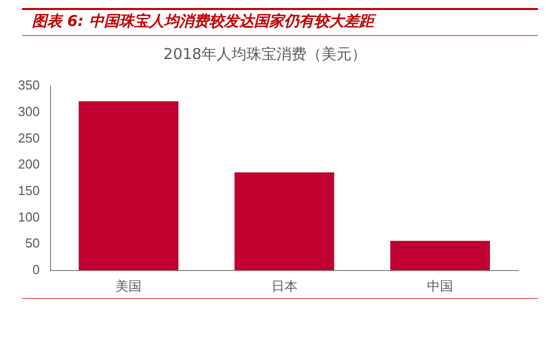 This screenshot has height=342, width=546. I want to click on x-tick-label: 美国, so click(129, 286).